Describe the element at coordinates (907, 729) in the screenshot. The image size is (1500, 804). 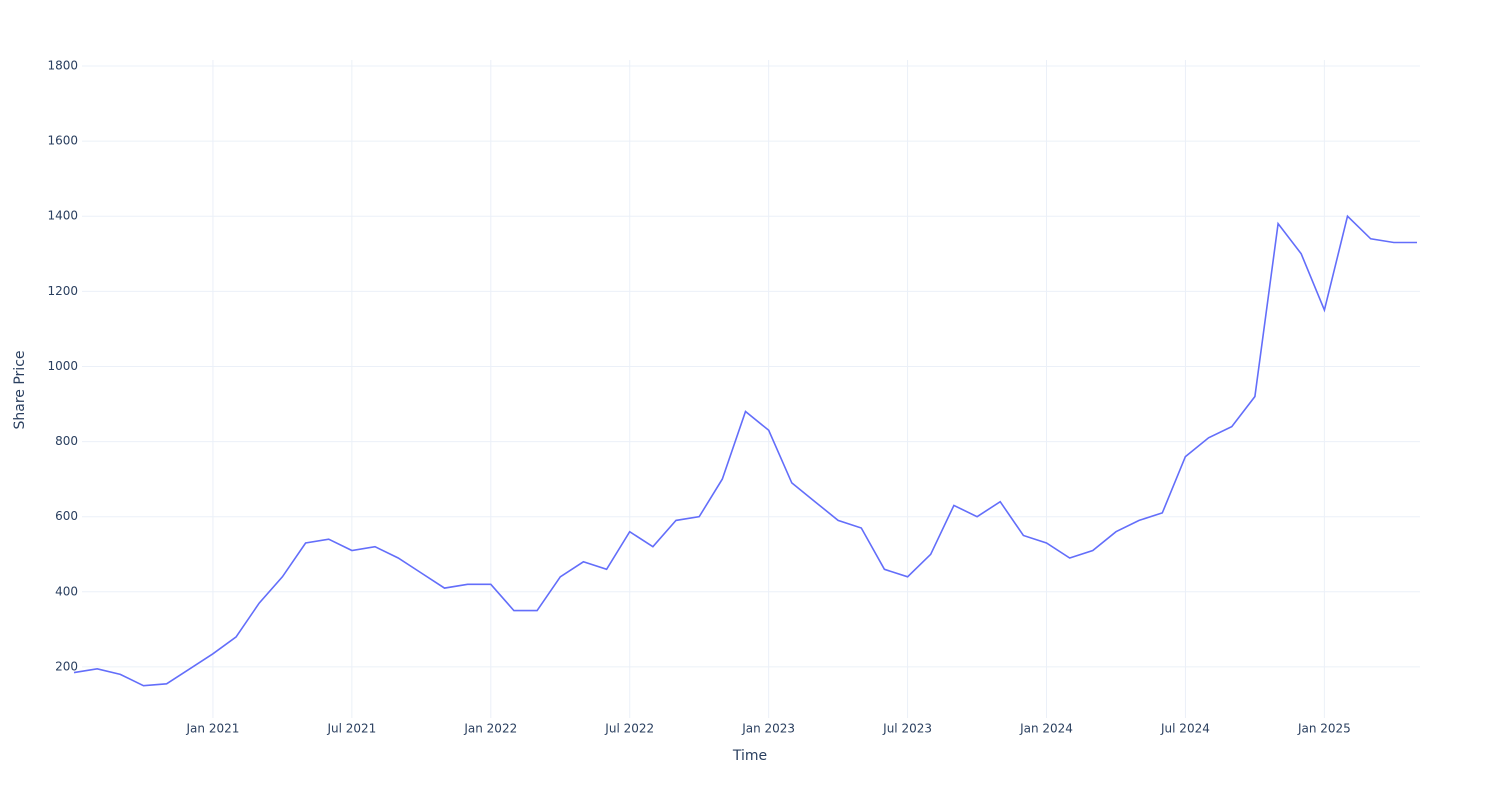
I see `x-tick-label: Jul 2023` at that location.